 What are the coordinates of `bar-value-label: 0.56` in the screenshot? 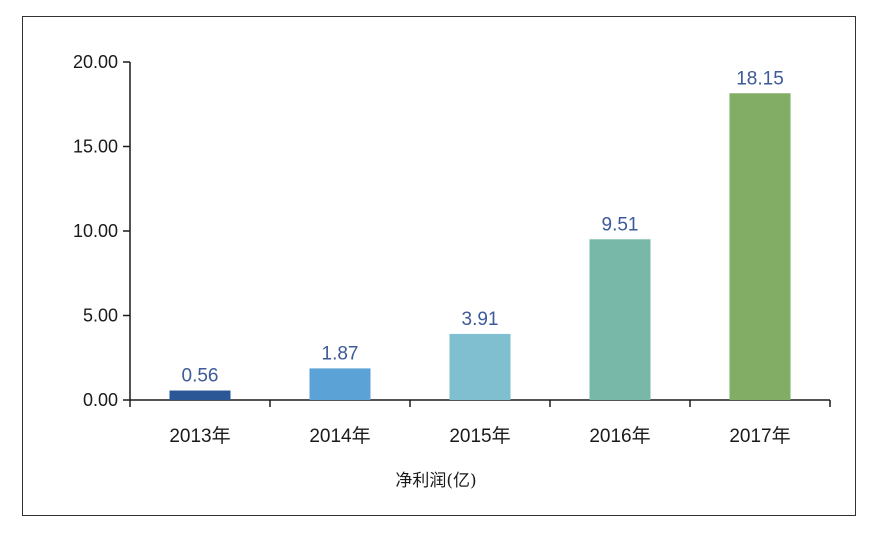 It's located at (200, 376).